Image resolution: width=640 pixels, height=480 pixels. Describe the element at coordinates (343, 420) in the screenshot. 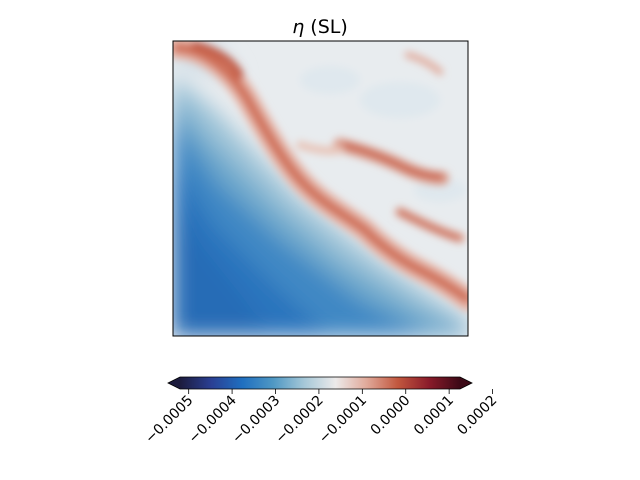

I see `colorbar-tick-label: −0.0001` at that location.